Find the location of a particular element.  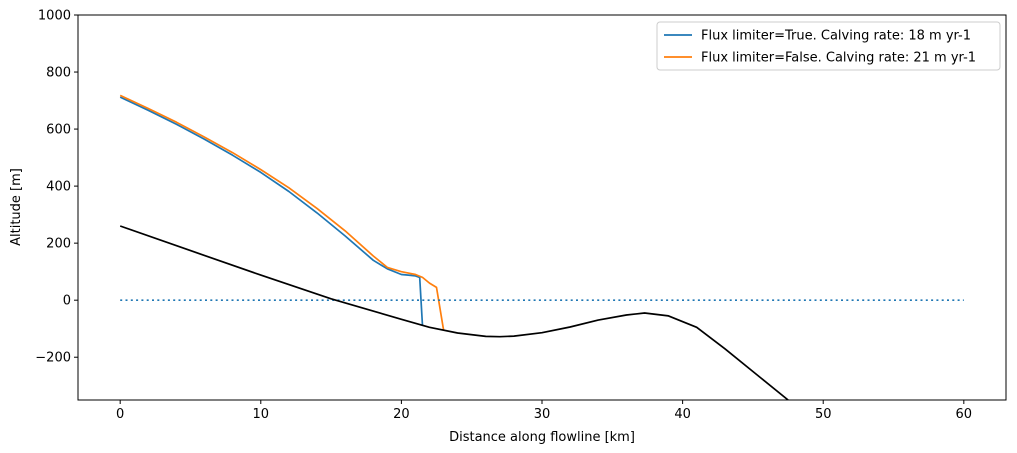

y-tick-label: 200 is located at coordinates (58, 244).